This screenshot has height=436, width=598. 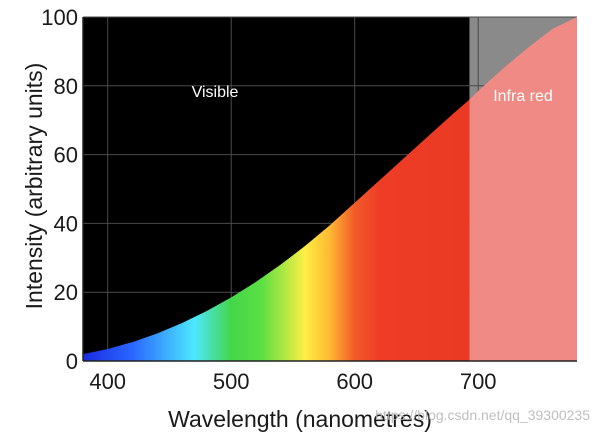 What do you see at coordinates (107, 381) in the screenshot?
I see `x-tick-label: 400` at bounding box center [107, 381].